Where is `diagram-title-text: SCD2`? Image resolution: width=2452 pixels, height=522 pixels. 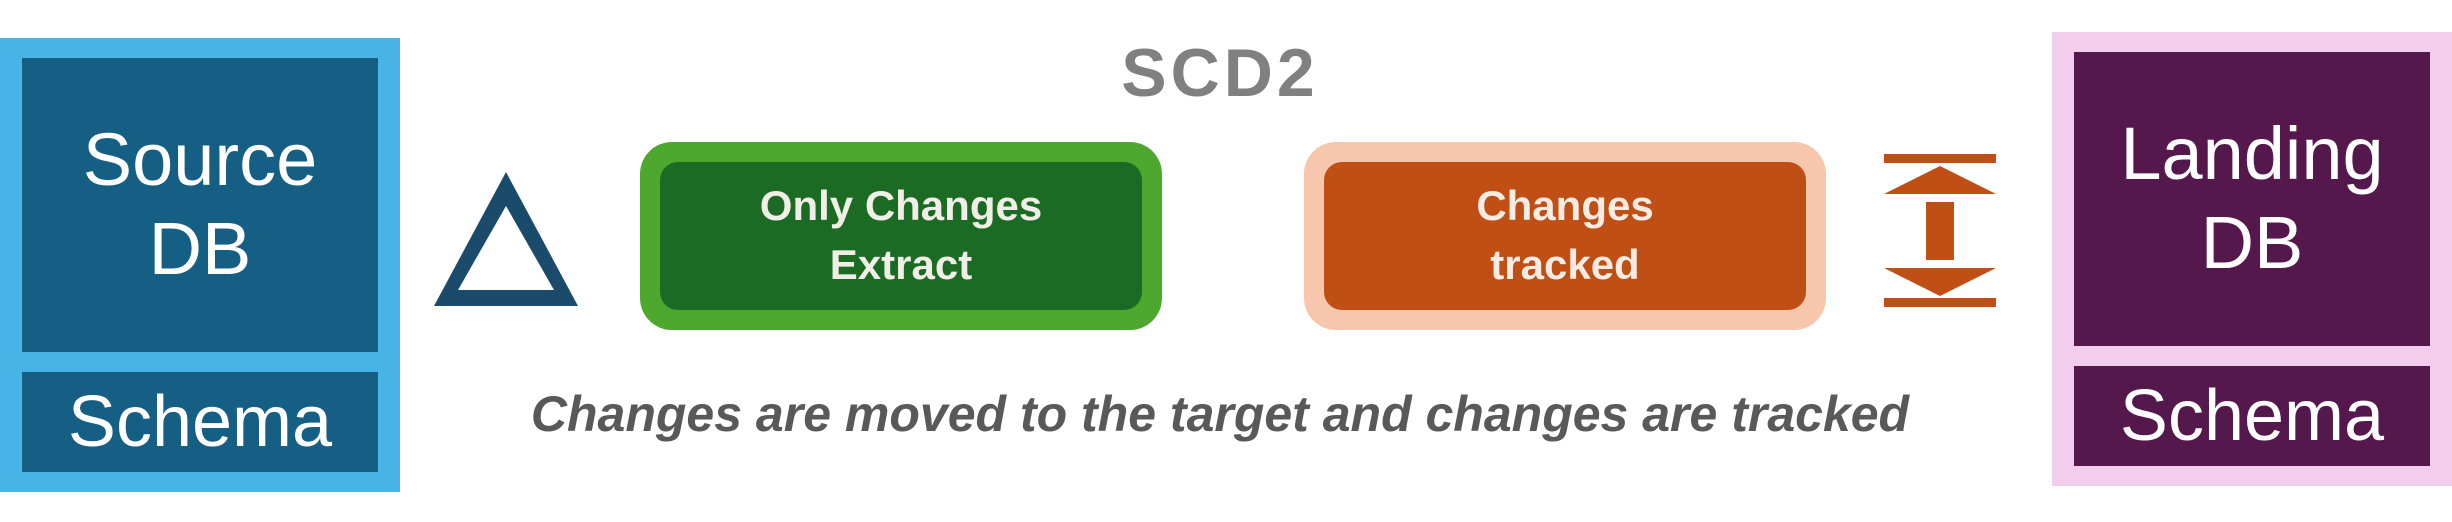
diagram-title-text: SCD2 is located at coordinates (1220, 73).